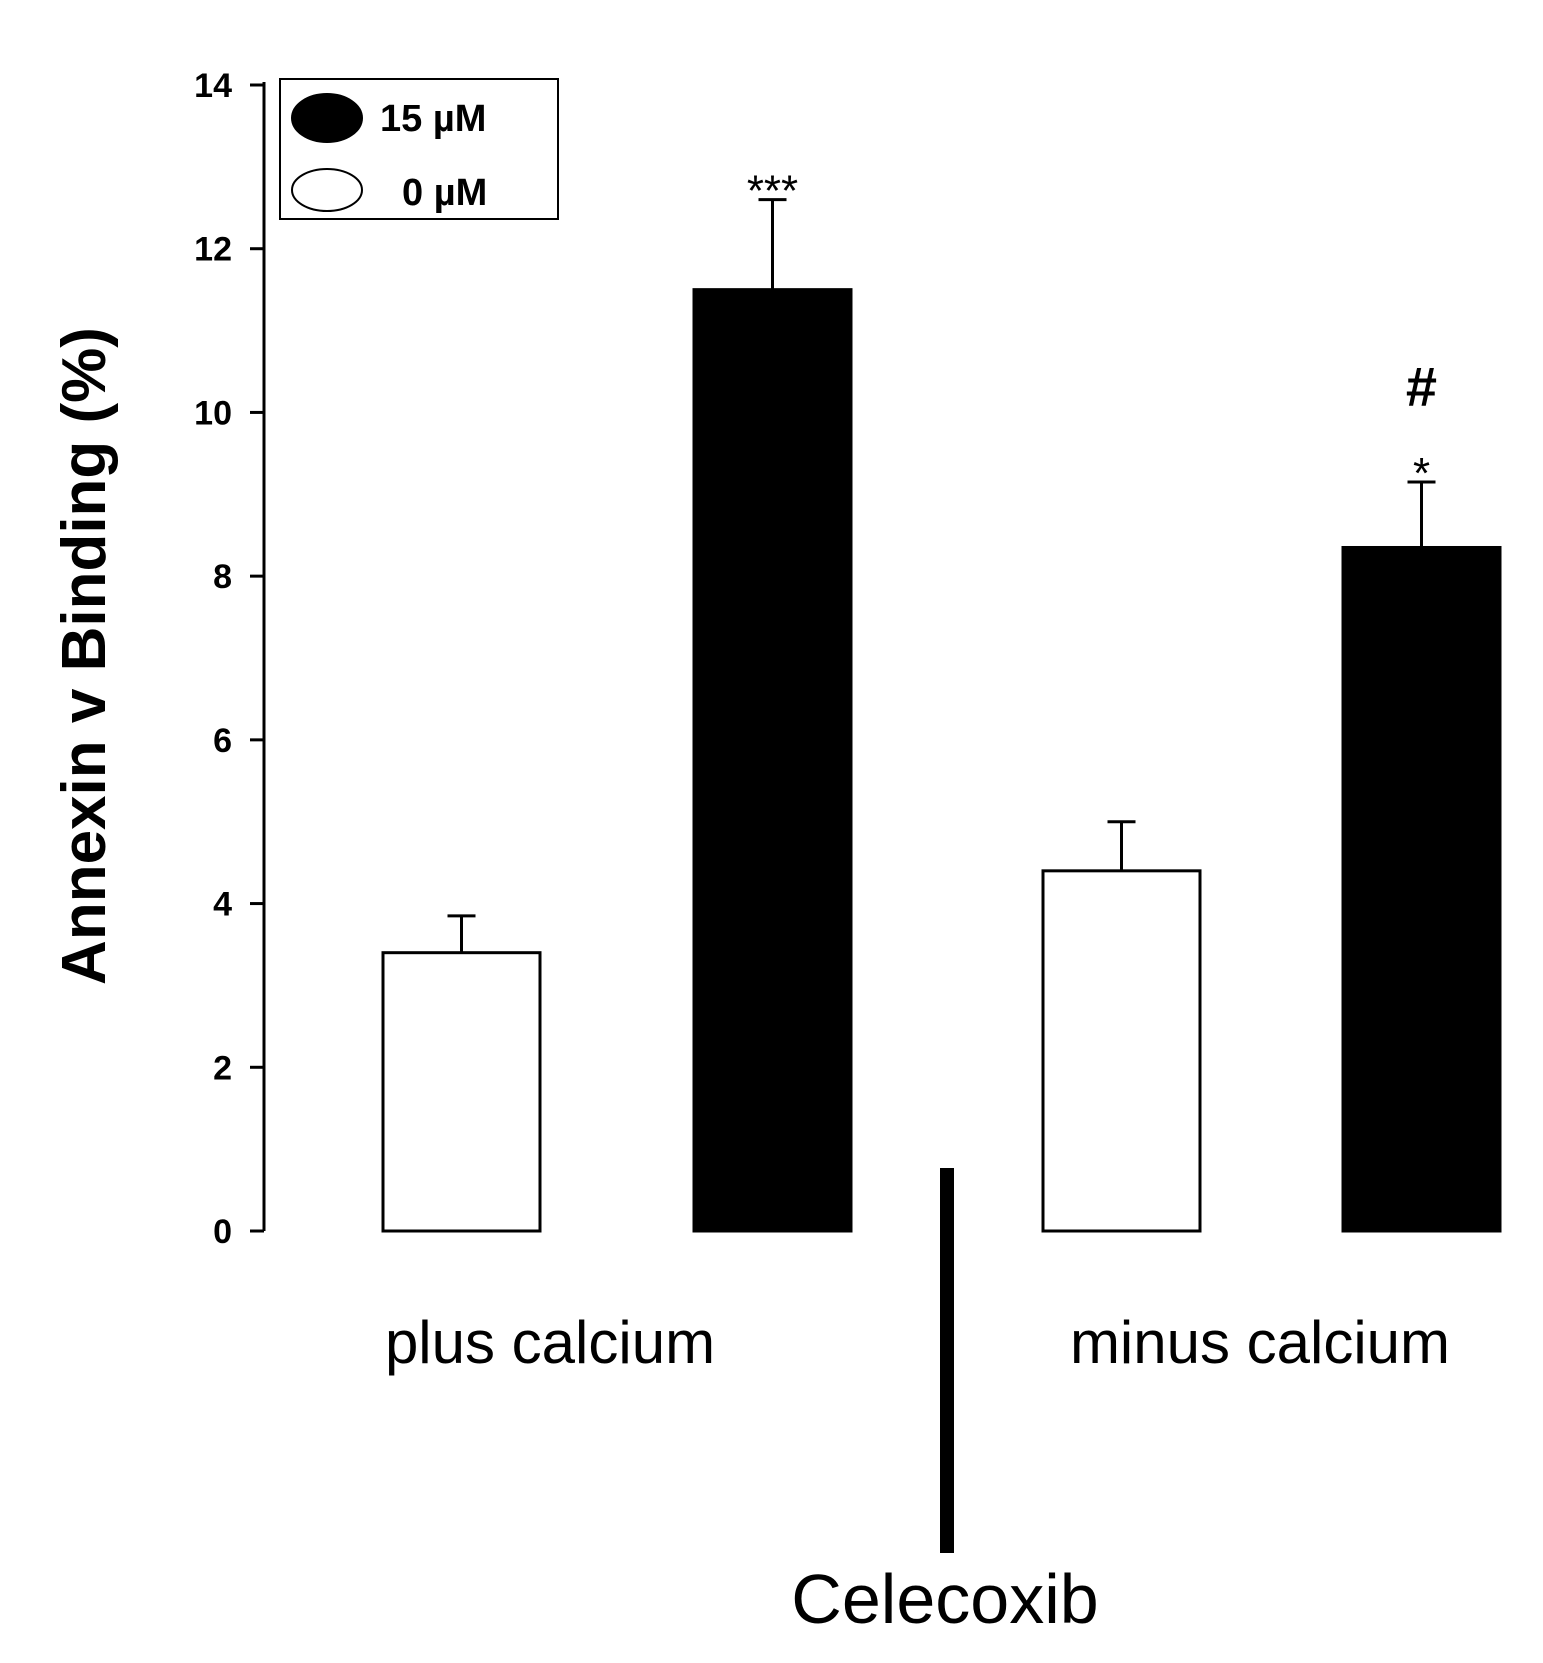 Image resolution: width=1543 pixels, height=1663 pixels. Describe the element at coordinates (947, 1360) in the screenshot. I see `group-separator` at that location.